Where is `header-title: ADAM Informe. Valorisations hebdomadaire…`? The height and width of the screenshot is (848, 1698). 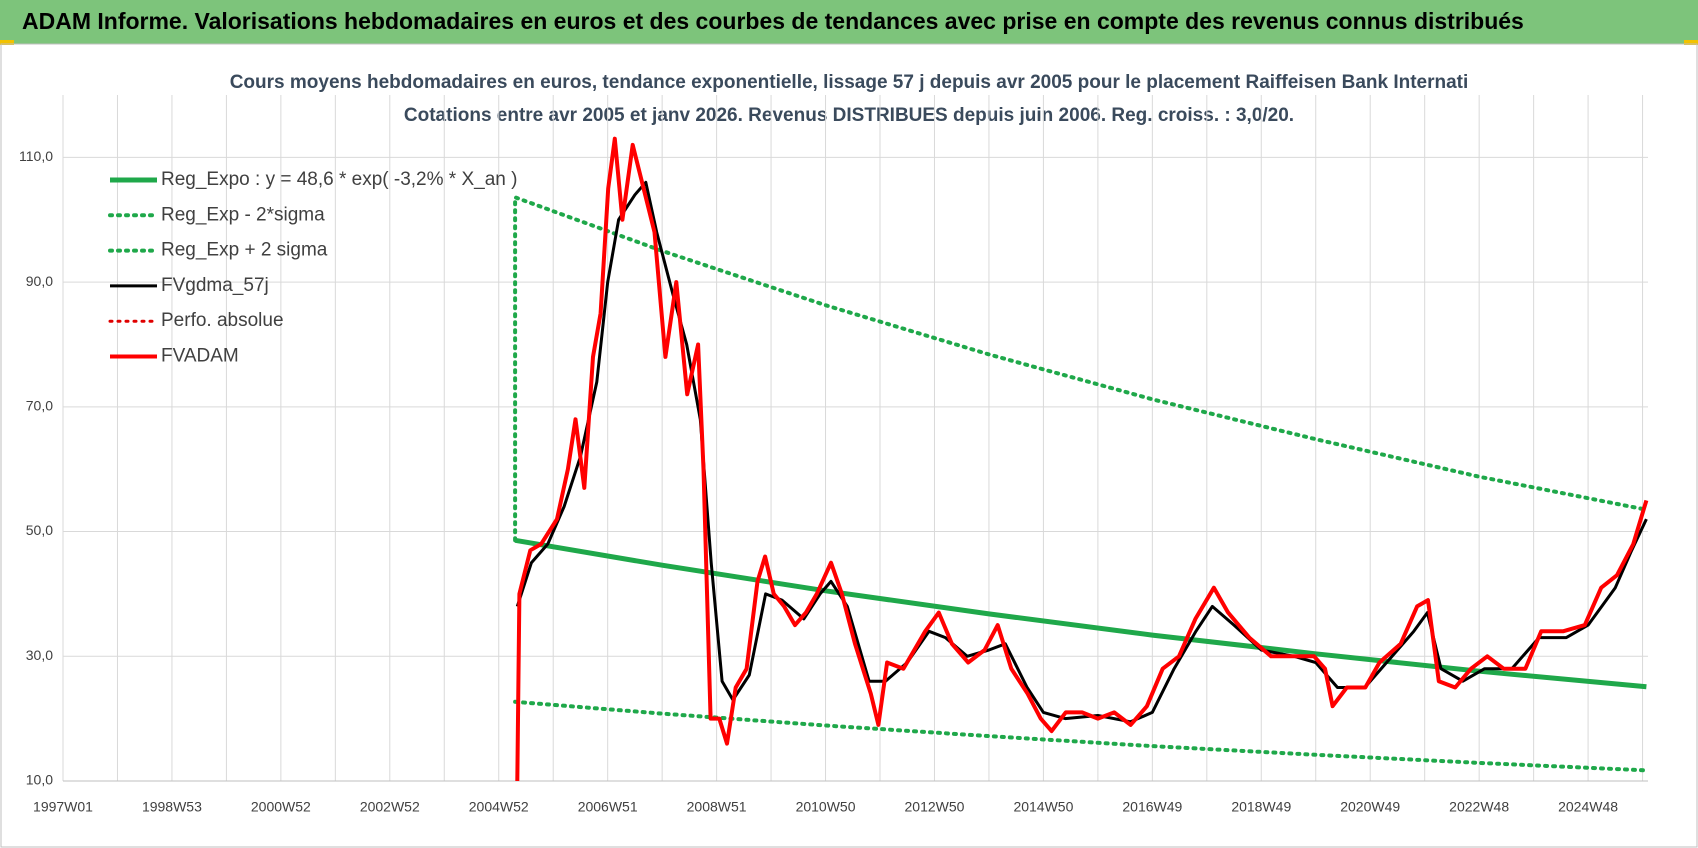
header-title: ADAM Informe. Valorisations hebdomadaire… is located at coordinates (773, 21).